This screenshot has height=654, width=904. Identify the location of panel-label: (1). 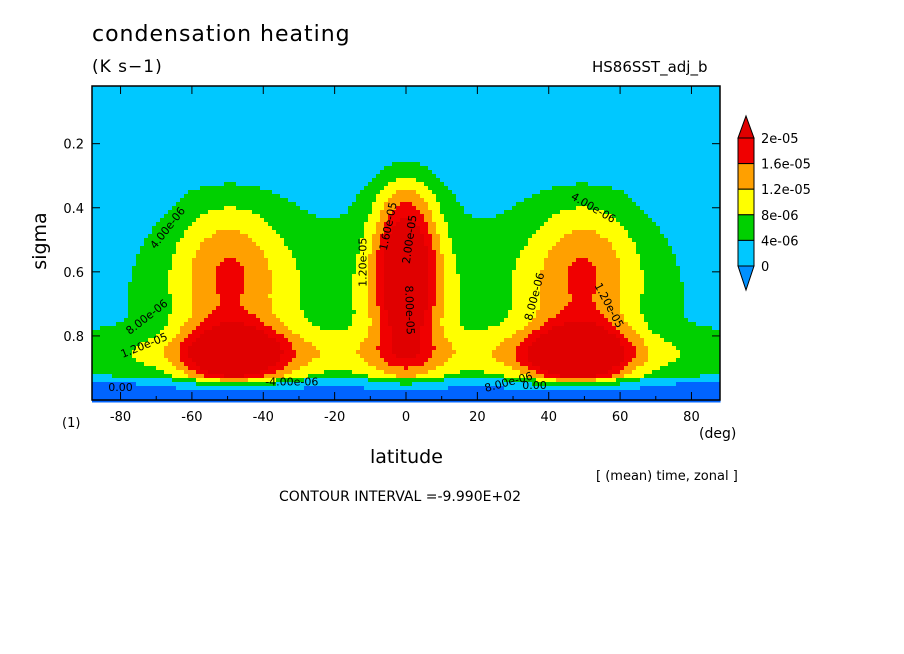
(71, 423).